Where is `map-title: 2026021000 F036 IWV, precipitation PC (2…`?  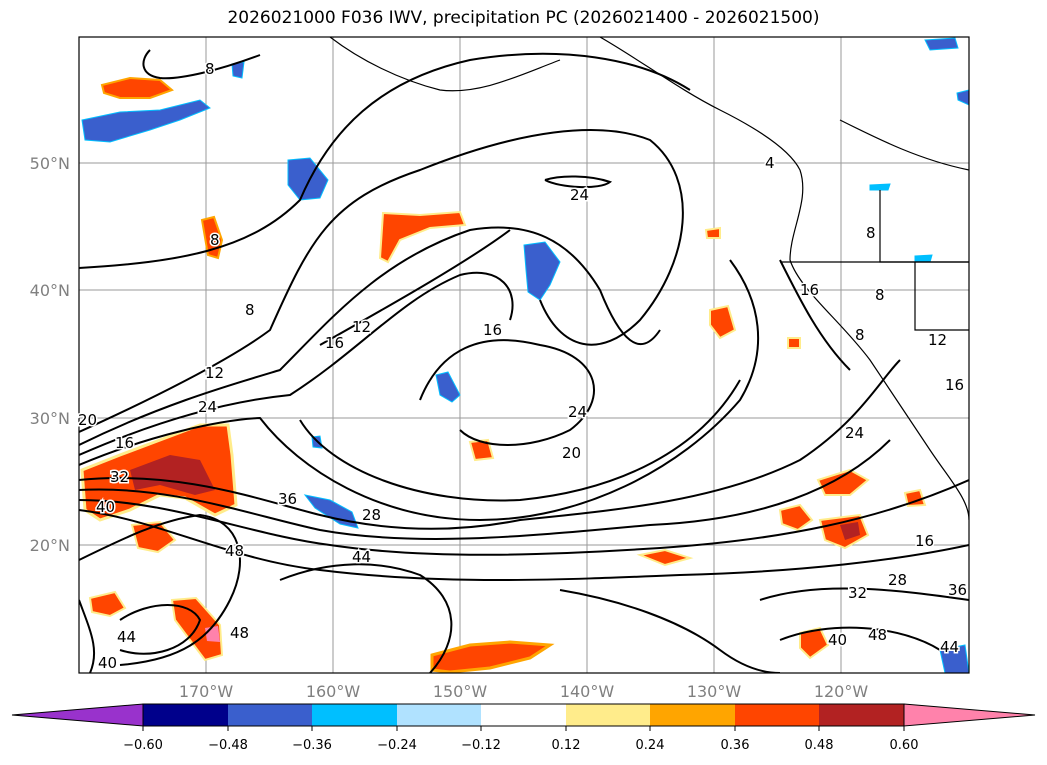
map-title: 2026021000 F036 IWV, precipitation PC (2… is located at coordinates (523, 18).